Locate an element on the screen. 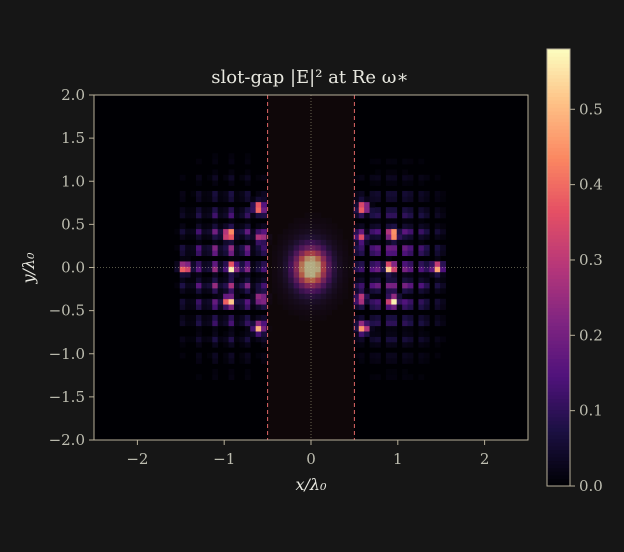 The width and height of the screenshot is (624, 552). colorbar-gradient is located at coordinates (558, 268).